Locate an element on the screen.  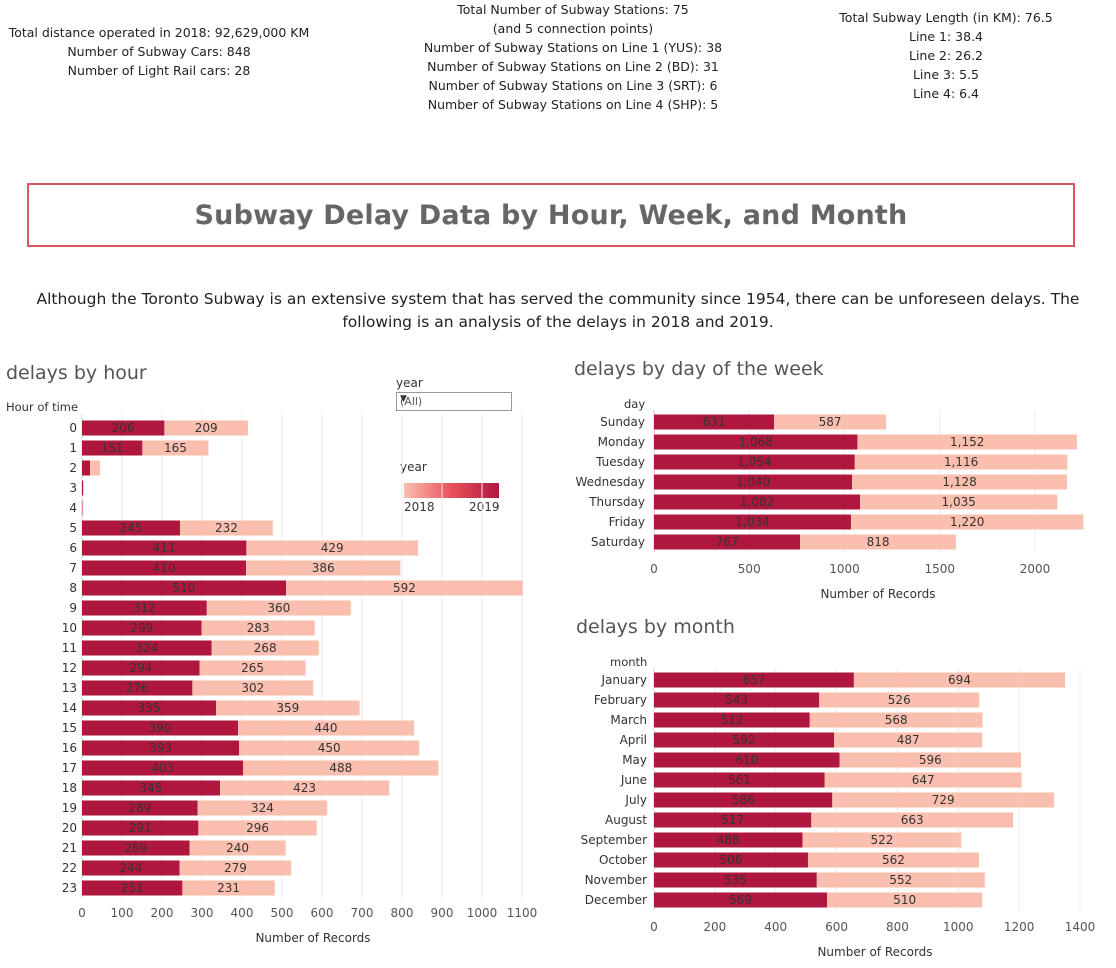
category-label: 20 is located at coordinates (69, 828).